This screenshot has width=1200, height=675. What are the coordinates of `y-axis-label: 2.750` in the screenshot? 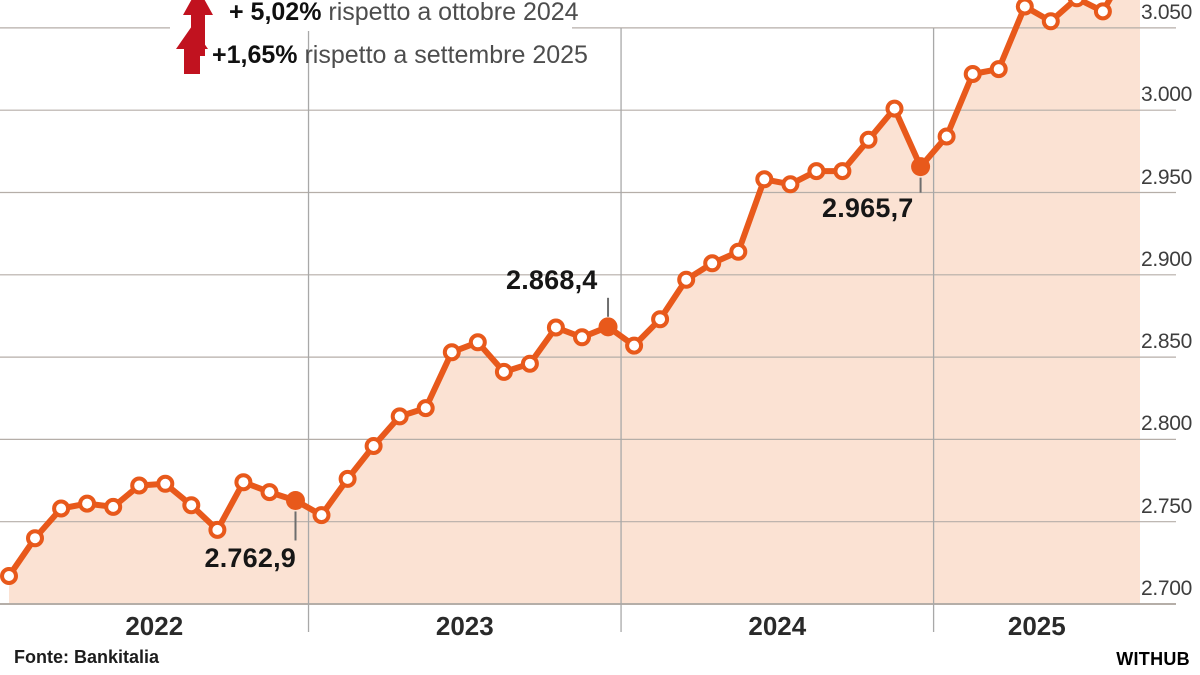 It's located at (1166, 506).